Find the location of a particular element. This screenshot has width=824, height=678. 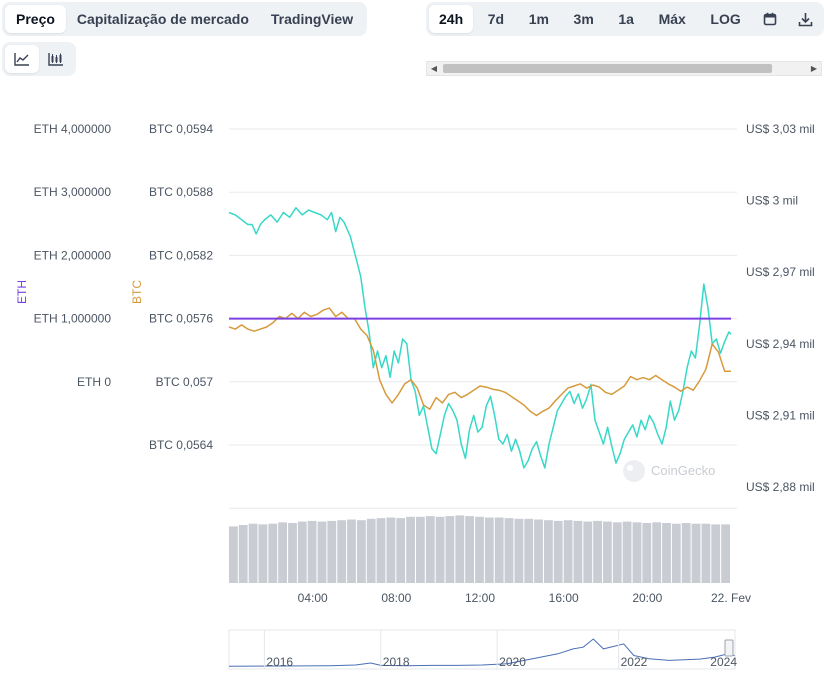

line-chart-button is located at coordinates (22, 59).